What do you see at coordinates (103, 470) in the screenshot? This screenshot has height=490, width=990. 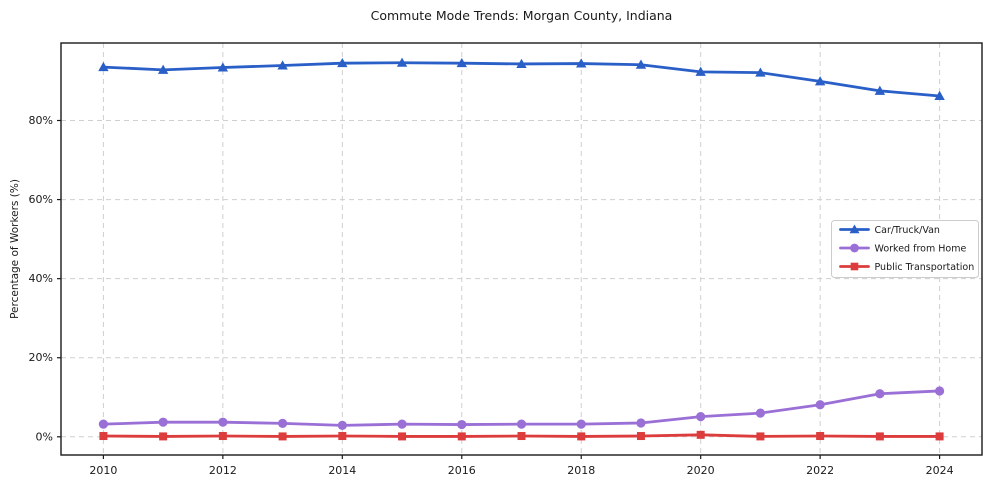 I see `x-tick-label: 2010` at bounding box center [103, 470].